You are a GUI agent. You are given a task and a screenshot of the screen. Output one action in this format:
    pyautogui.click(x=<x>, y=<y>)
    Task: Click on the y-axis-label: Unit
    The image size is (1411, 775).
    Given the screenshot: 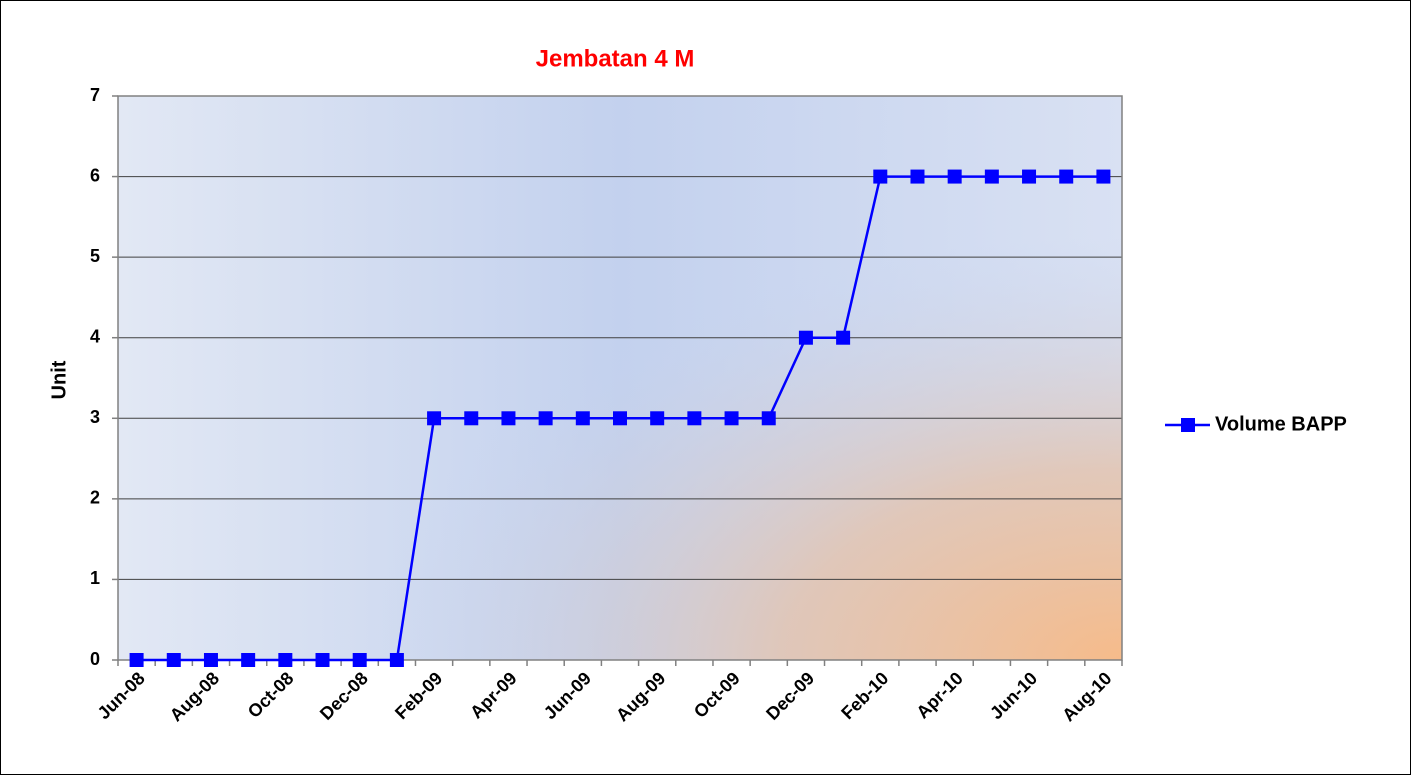 What is the action you would take?
    pyautogui.click(x=59, y=379)
    